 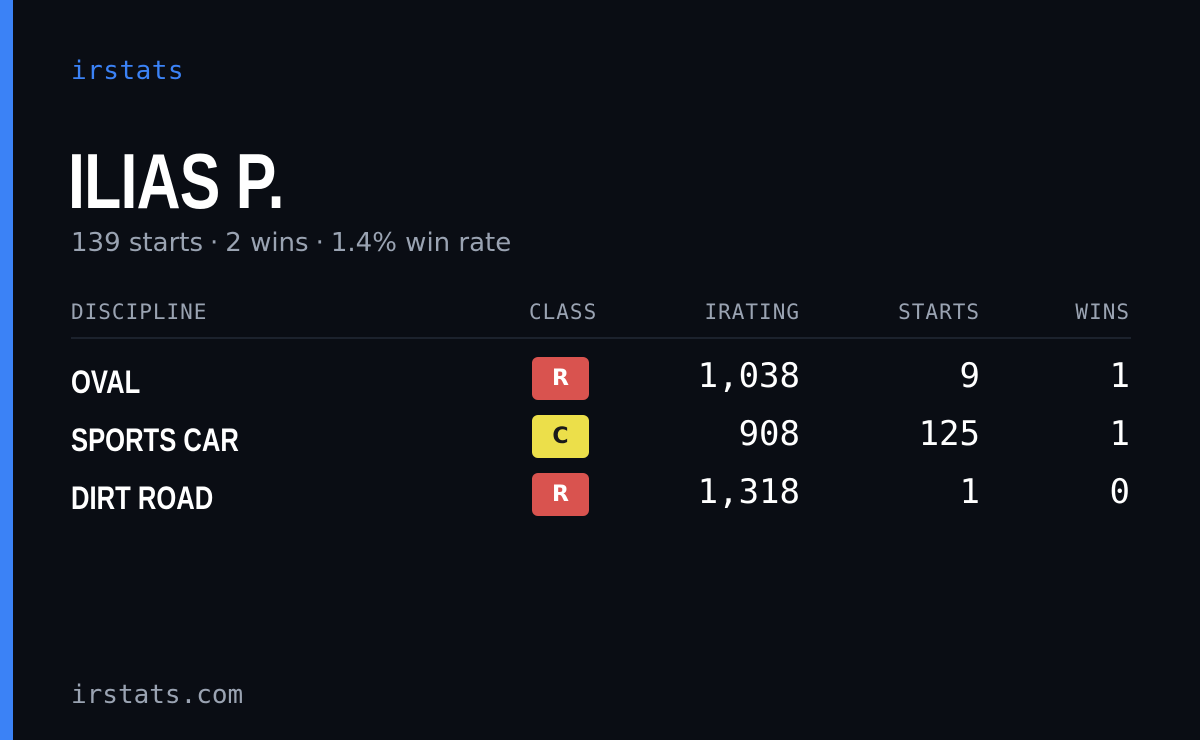 What do you see at coordinates (155, 440) in the screenshot?
I see `discipline-name: SPORTS CAR` at bounding box center [155, 440].